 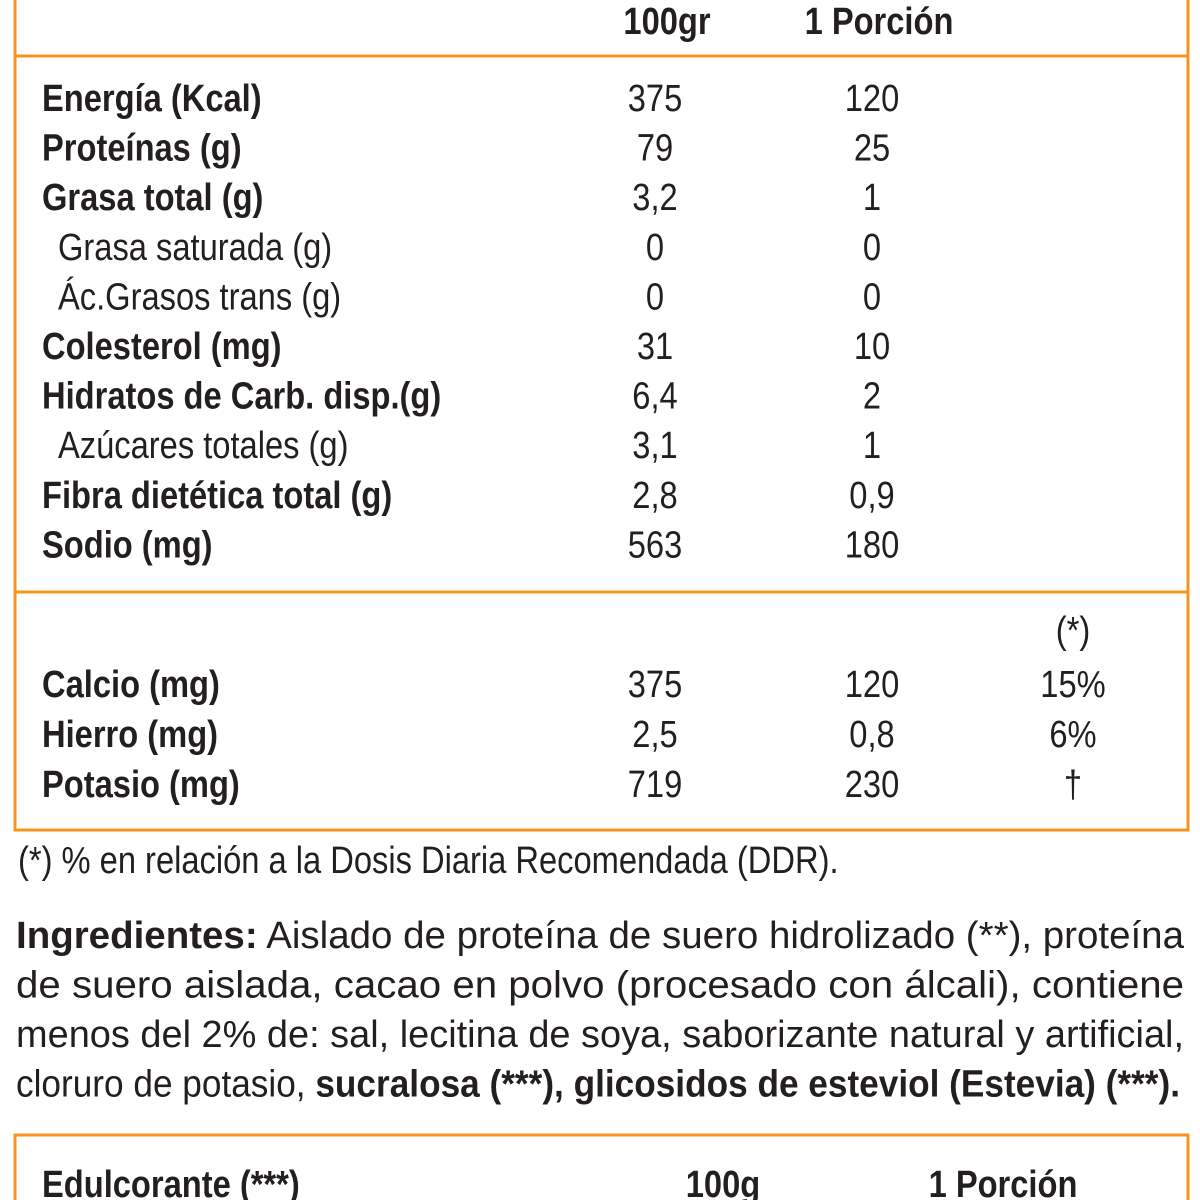 What do you see at coordinates (655, 346) in the screenshot?
I see `nutrient-value: 31` at bounding box center [655, 346].